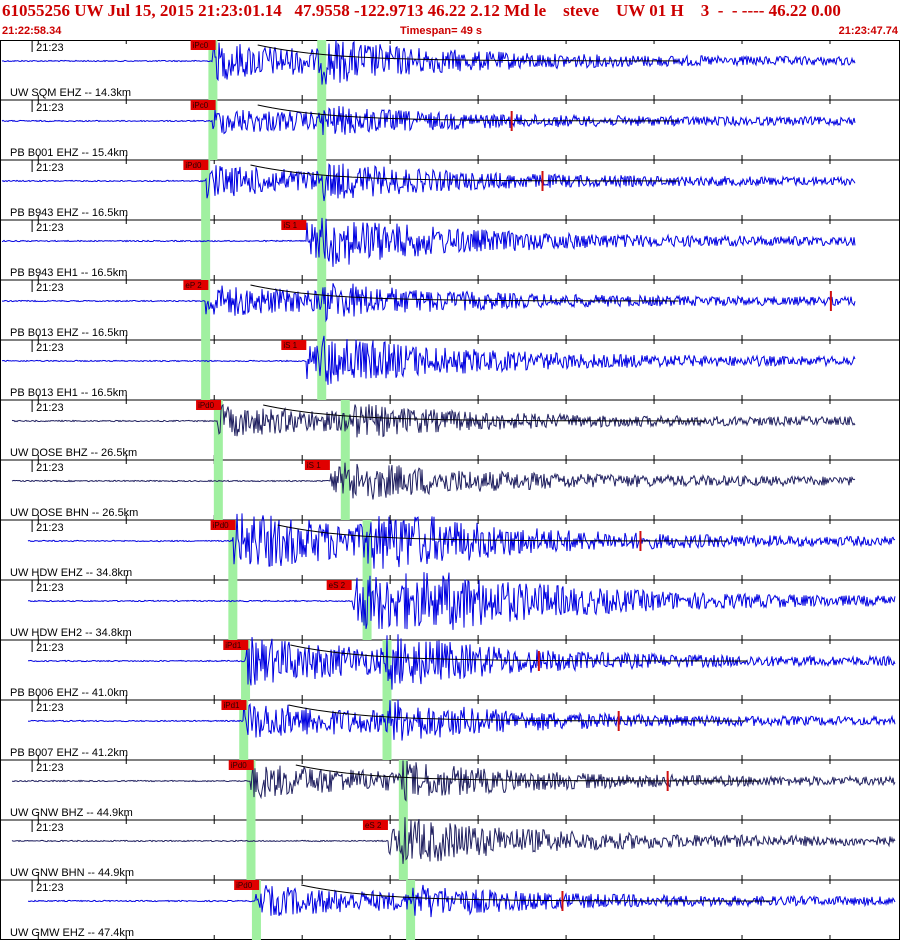  I want to click on start-time-label: 21:22:58.34, so click(32, 31).